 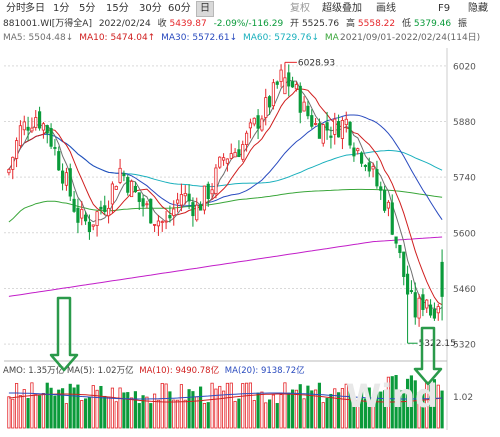 What do you see at coordinates (179, 371) in the screenshot?
I see `vol-ma10-value: MA(10): 9490.78亿` at bounding box center [179, 371].